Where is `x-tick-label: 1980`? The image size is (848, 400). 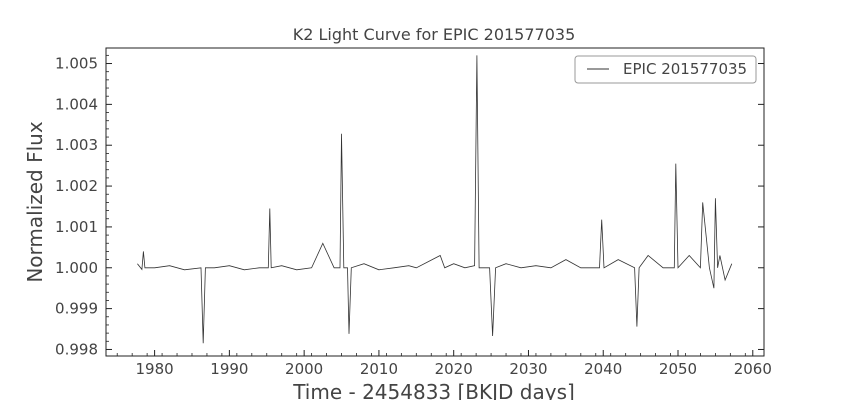
x-tick-label: 1980 is located at coordinates (155, 369).